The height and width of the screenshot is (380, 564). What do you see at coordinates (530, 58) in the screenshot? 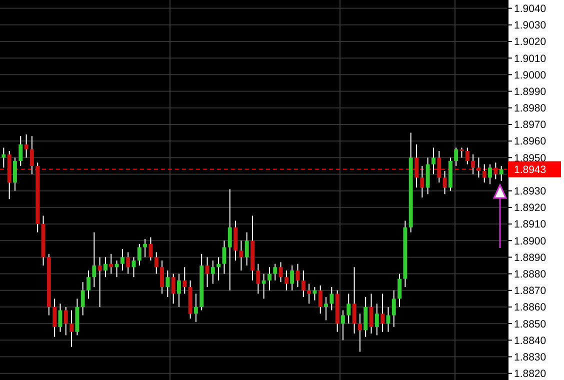
I see `y-tick-label: 1.9010` at bounding box center [530, 58].